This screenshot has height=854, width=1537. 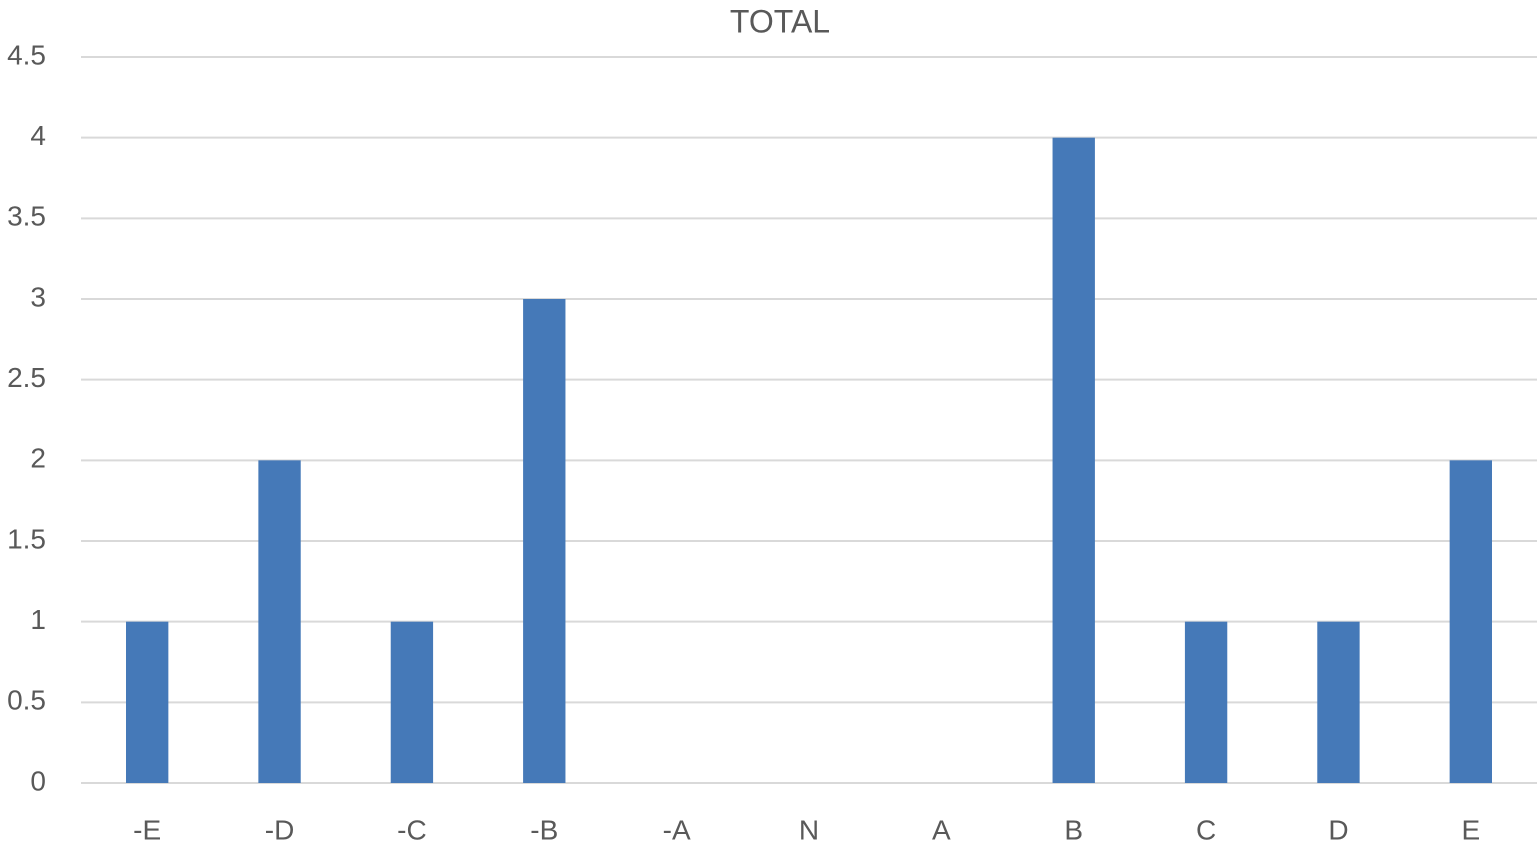 What do you see at coordinates (809, 829) in the screenshot?
I see `x-tick-label: N` at bounding box center [809, 829].